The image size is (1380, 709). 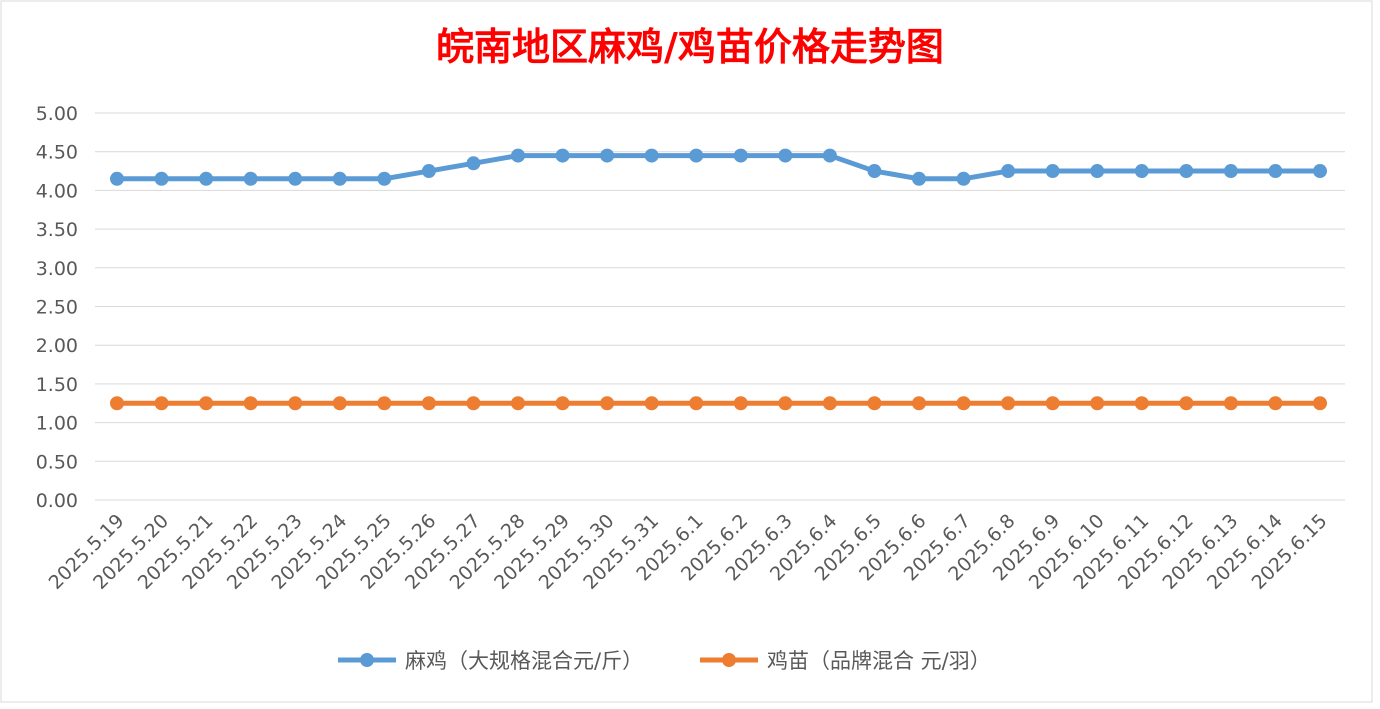 What do you see at coordinates (57, 191) in the screenshot?
I see `y-tick-label: 4.00` at bounding box center [57, 191].